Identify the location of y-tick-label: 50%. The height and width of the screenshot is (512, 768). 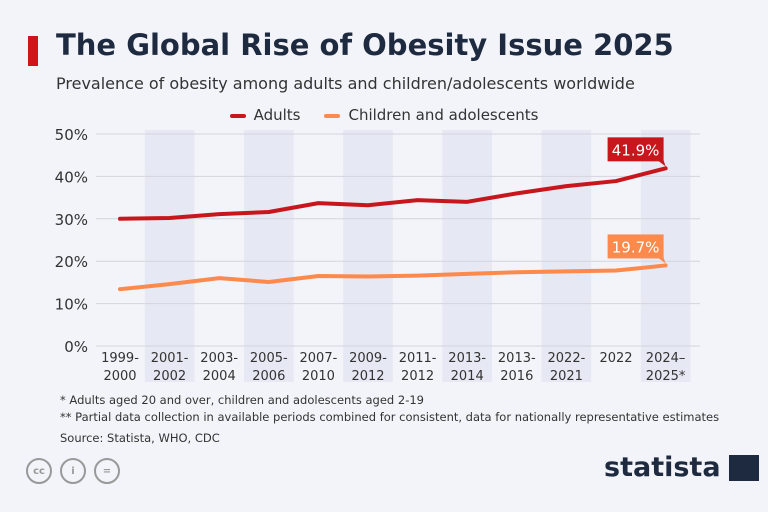
(71, 135).